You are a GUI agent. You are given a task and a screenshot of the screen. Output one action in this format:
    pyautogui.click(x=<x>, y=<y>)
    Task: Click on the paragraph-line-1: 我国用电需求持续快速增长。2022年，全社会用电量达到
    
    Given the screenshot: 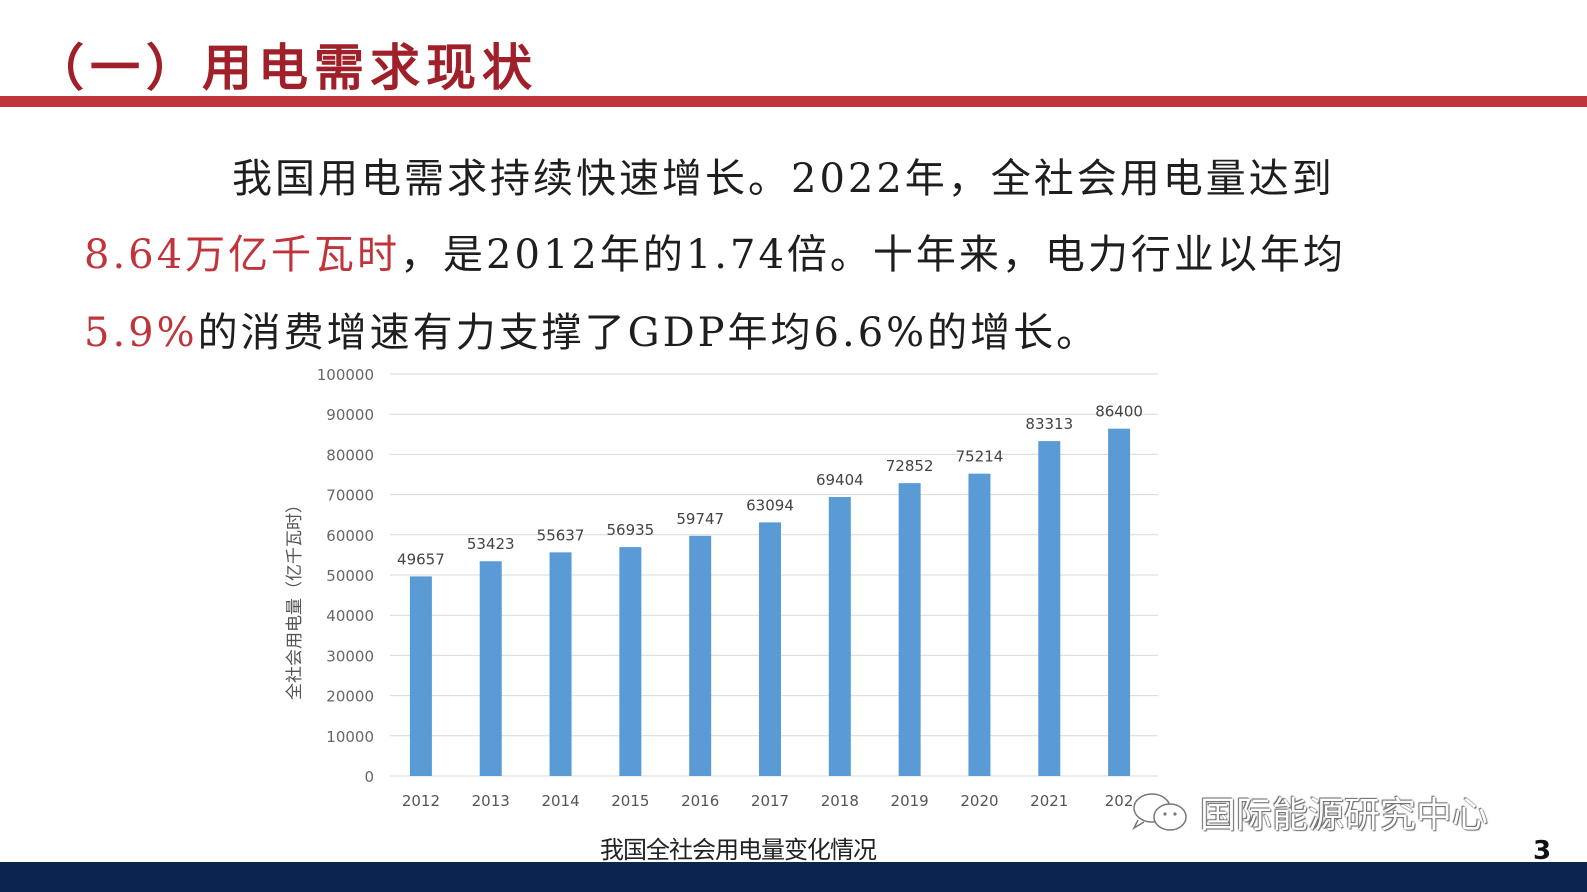 What is the action you would take?
    pyautogui.click(x=783, y=179)
    